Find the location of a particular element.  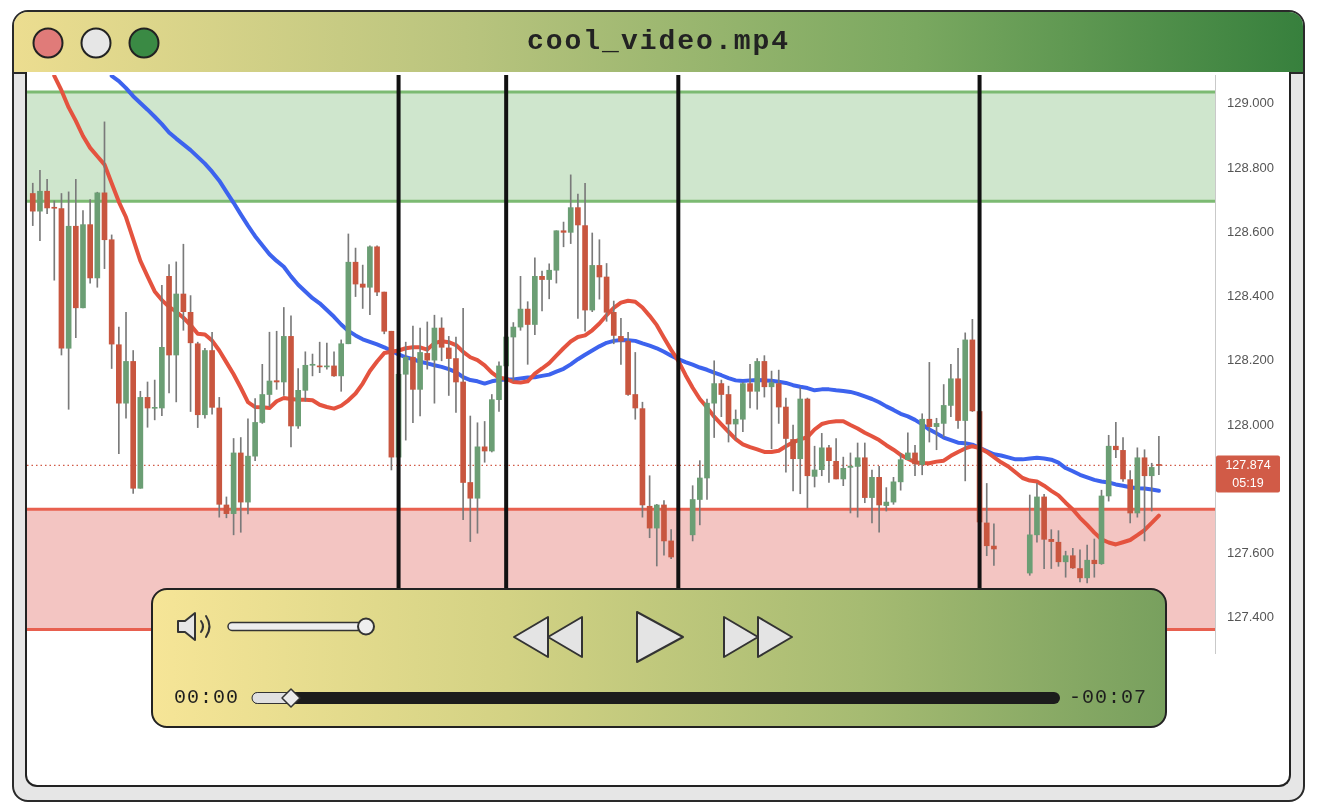

y-tick-label: 128.000 is located at coordinates (1250, 424).